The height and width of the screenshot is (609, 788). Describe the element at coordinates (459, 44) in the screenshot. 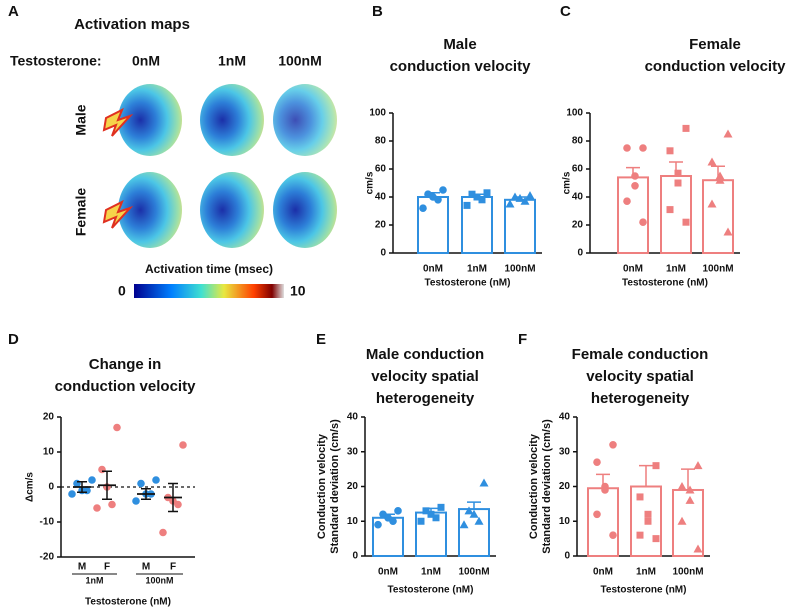

I see `chart-title: Male` at that location.